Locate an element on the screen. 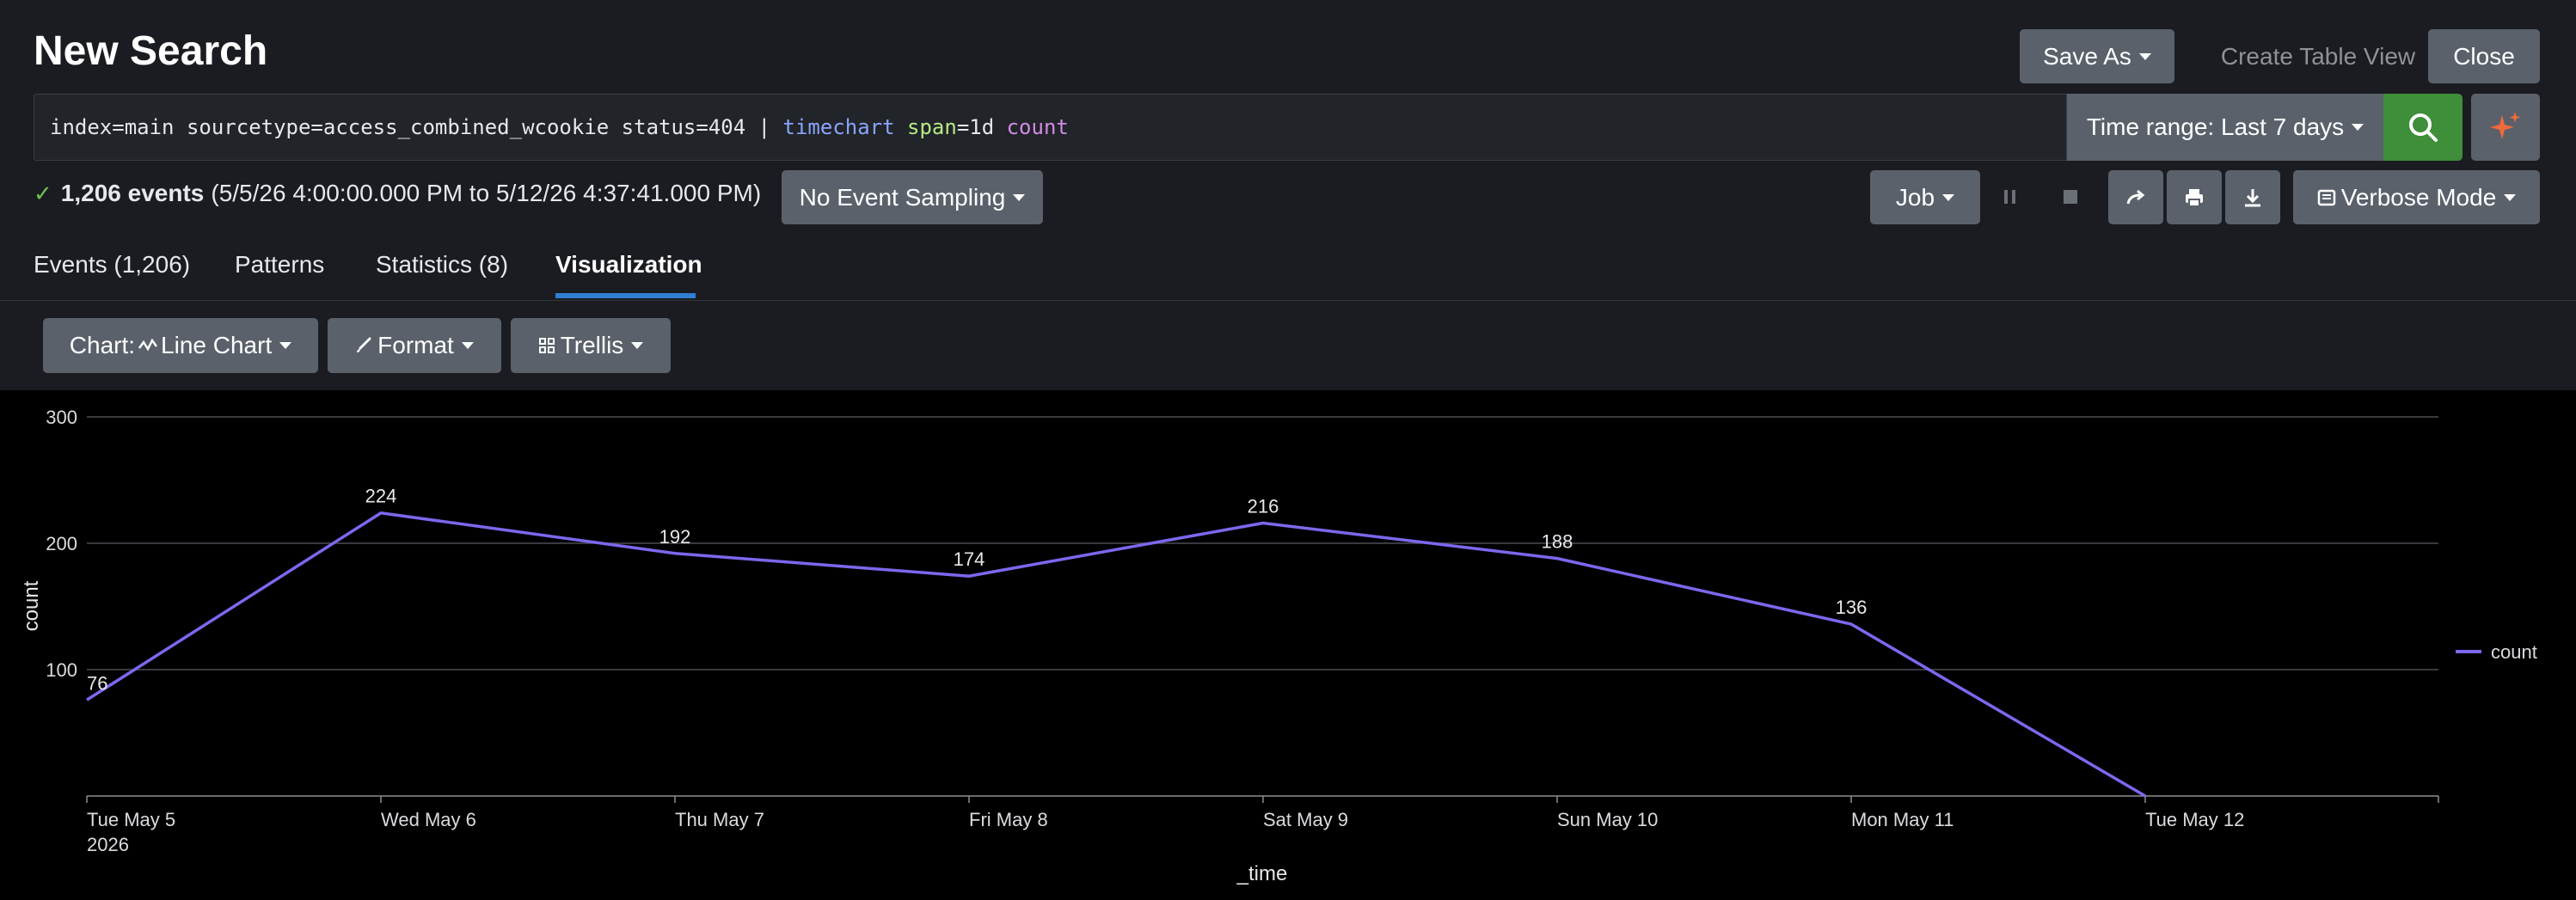 The image size is (2576, 900). sampling-label: No Event Sampling is located at coordinates (902, 197).